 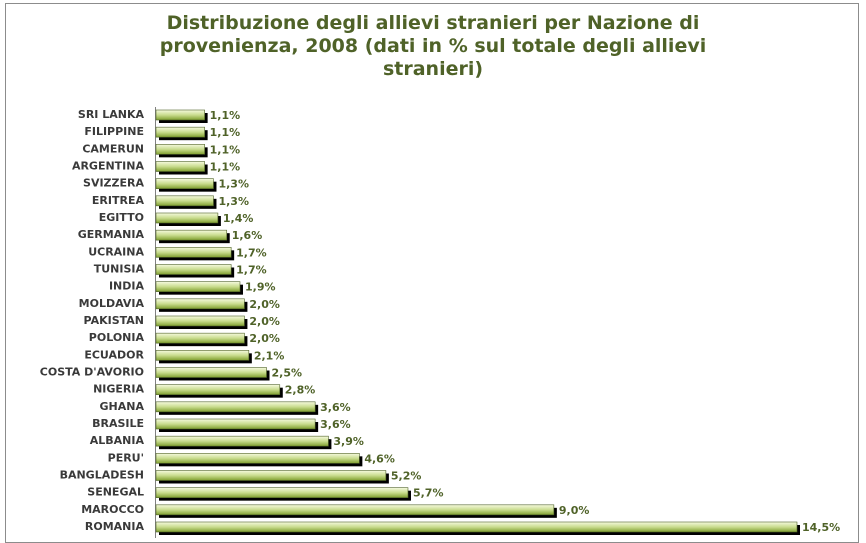 What do you see at coordinates (126, 457) in the screenshot?
I see `y-tick-label: PERU'` at bounding box center [126, 457].